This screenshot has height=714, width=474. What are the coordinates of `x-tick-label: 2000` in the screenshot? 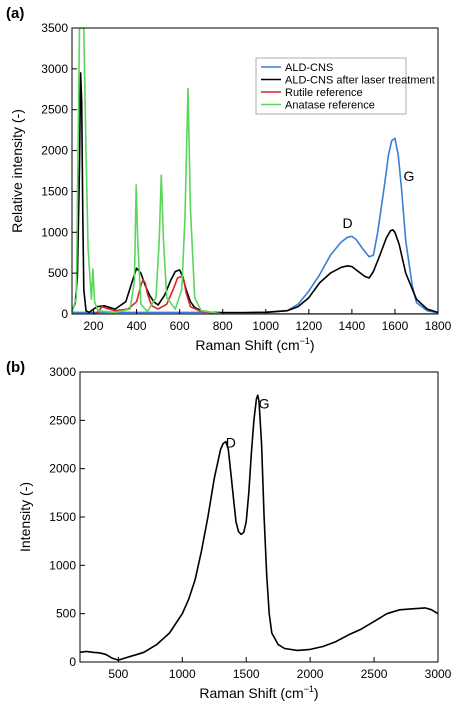 It's located at (310, 674).